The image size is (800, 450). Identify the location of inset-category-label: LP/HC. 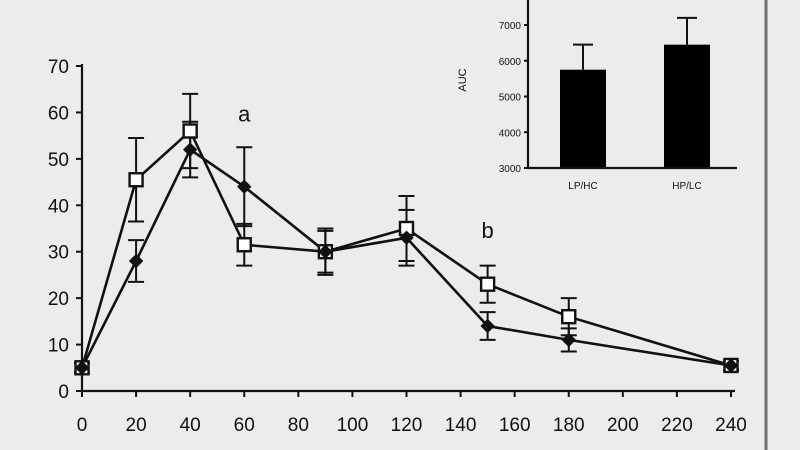
(582, 186).